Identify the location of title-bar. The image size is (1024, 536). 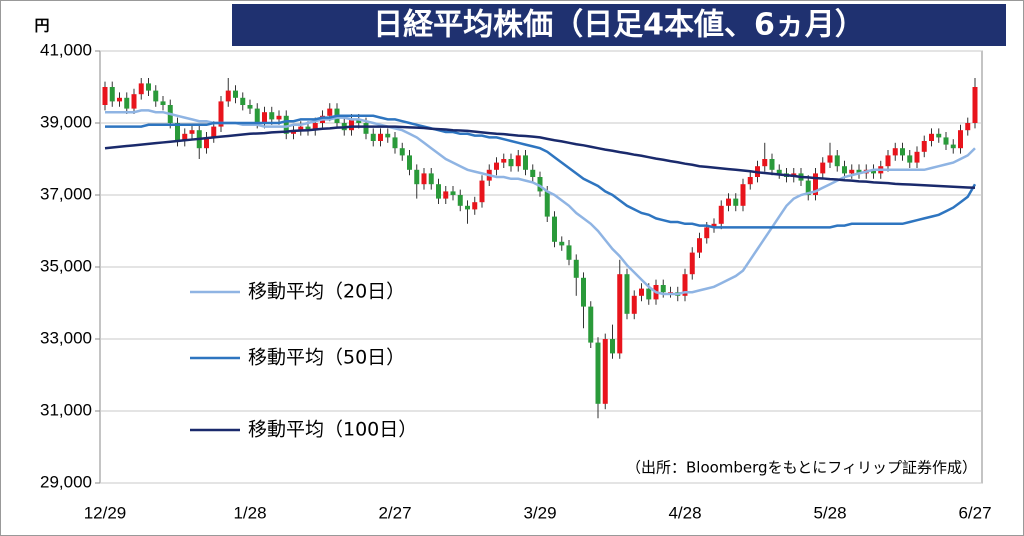
(619, 25).